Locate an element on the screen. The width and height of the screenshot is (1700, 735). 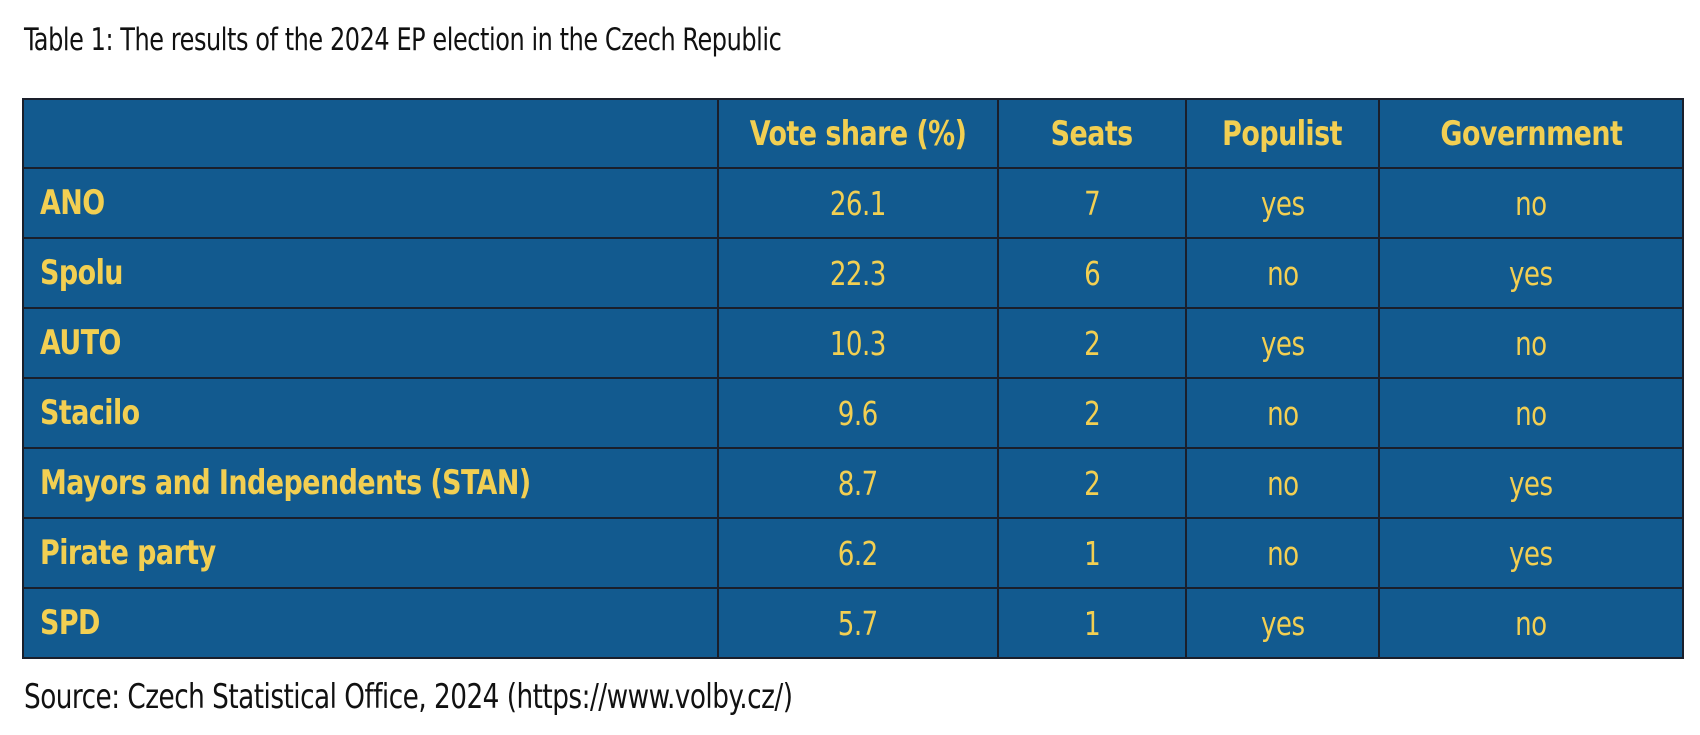
table-row: Stacilo 9.6 2 no no is located at coordinates (853, 413).